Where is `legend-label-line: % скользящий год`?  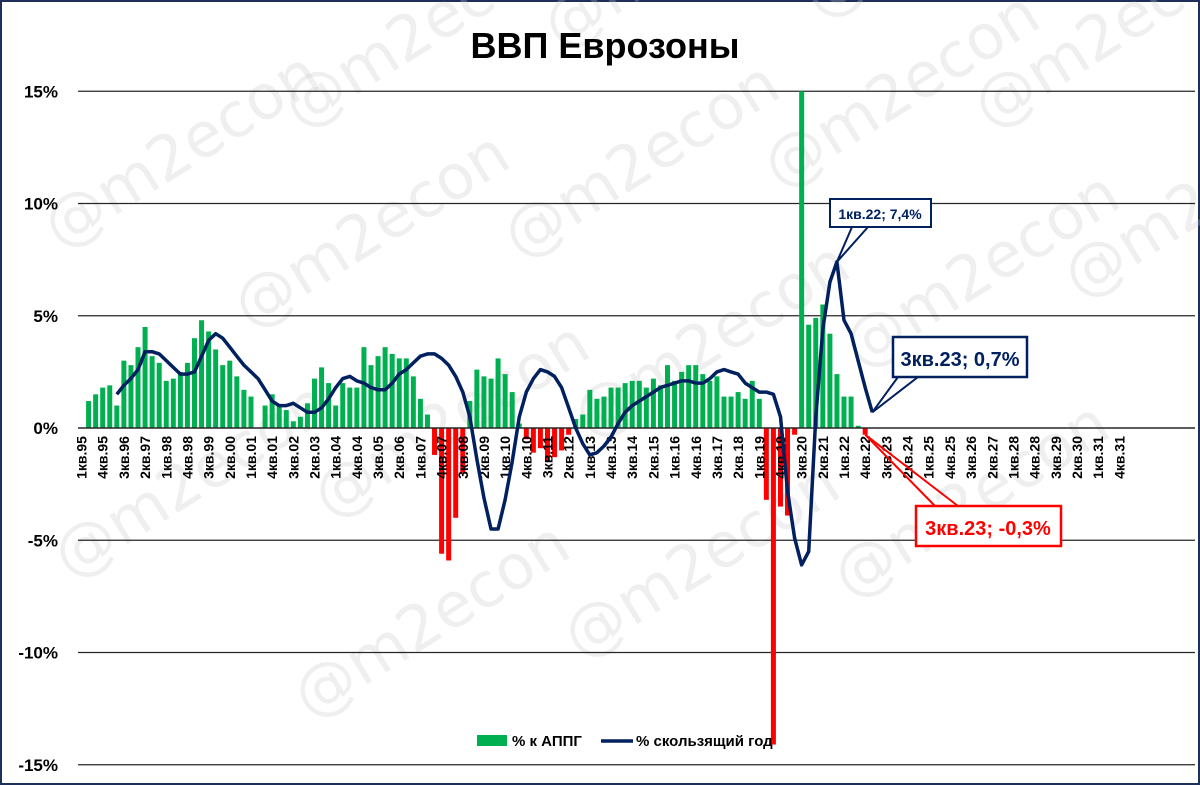 legend-label-line: % скользящий год is located at coordinates (704, 741).